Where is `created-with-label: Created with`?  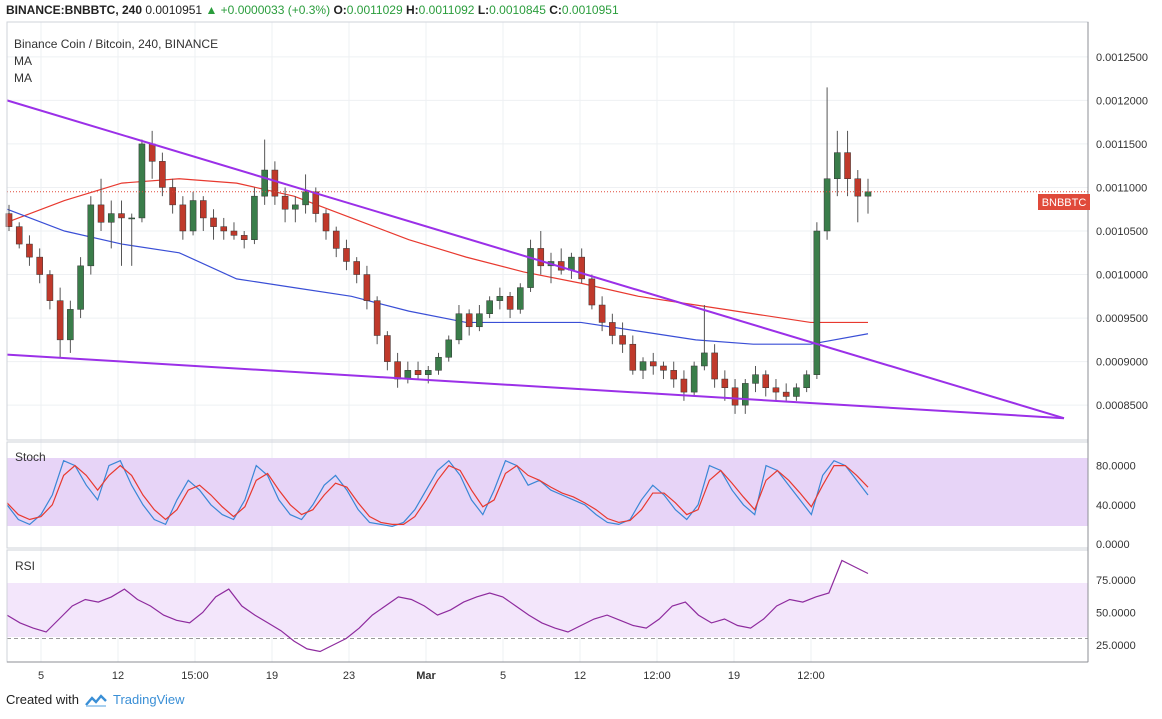
created-with-label: Created with is located at coordinates (42, 699).